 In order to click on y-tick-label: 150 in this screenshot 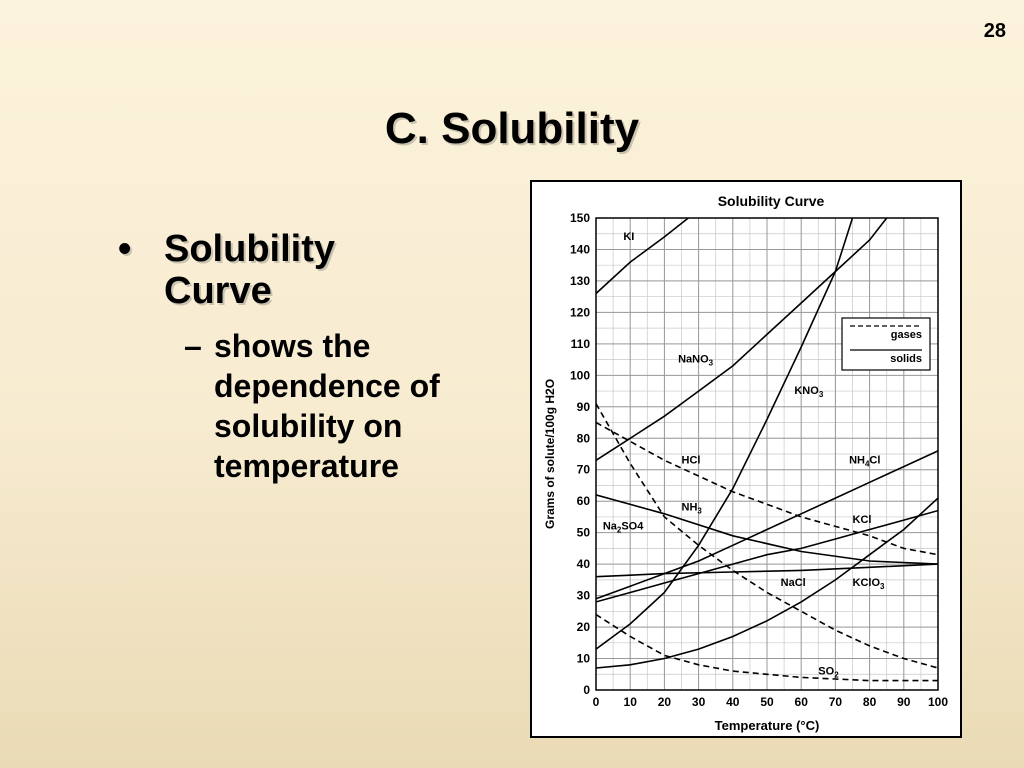, I will do `click(580, 218)`.